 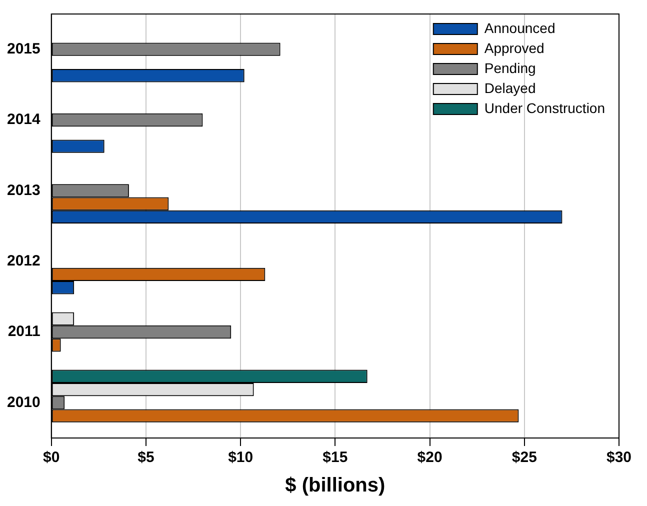 I want to click on x-tick-label: $20, so click(x=429, y=457).